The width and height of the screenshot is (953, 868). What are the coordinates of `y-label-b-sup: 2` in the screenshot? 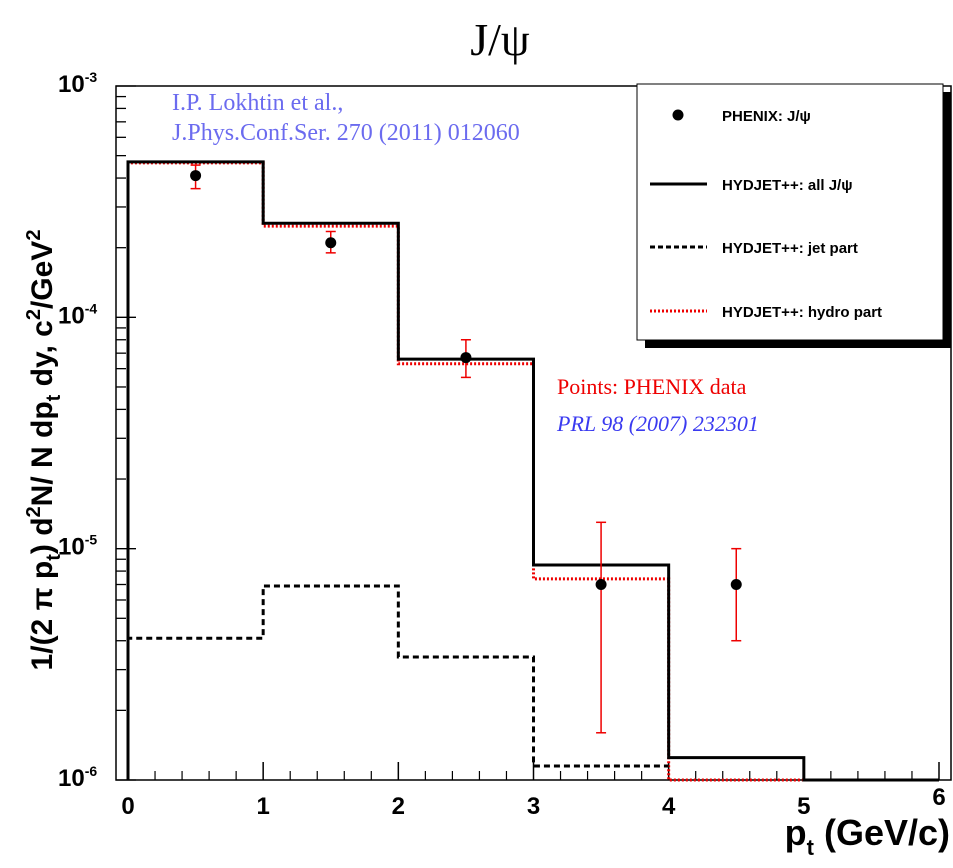 It's located at (34, 511).